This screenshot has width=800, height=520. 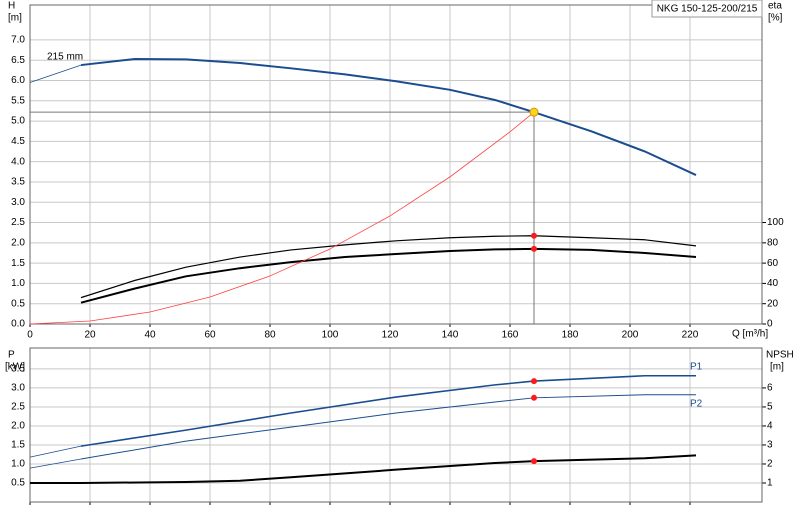 What do you see at coordinates (450, 335) in the screenshot?
I see `x-tick-label: 140` at bounding box center [450, 335].